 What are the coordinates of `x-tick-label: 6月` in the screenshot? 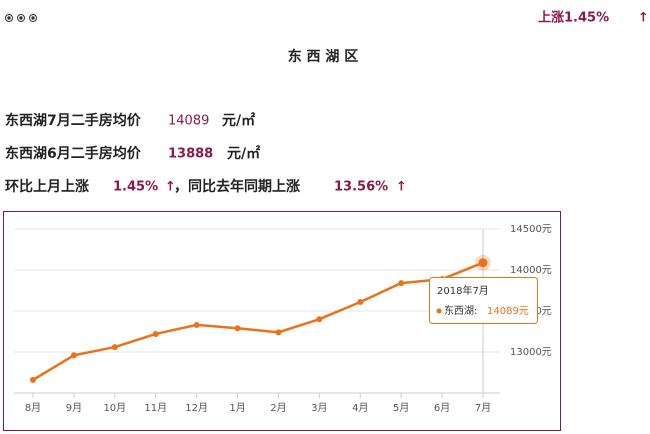 It's located at (442, 408).